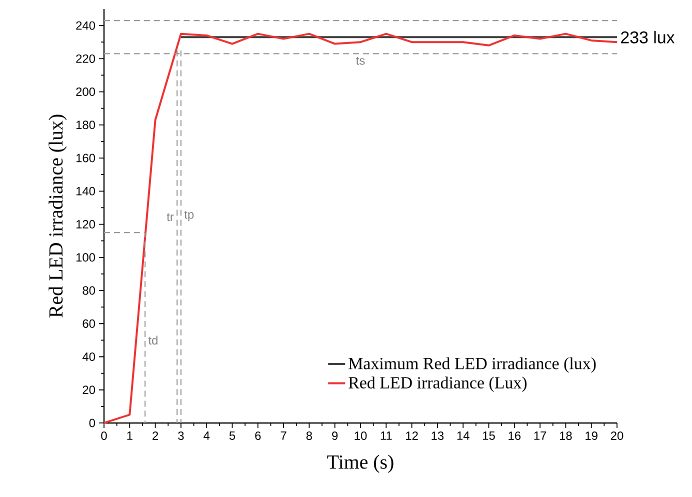  Describe the element at coordinates (155, 435) in the screenshot. I see `x-tick-label: 2` at that location.